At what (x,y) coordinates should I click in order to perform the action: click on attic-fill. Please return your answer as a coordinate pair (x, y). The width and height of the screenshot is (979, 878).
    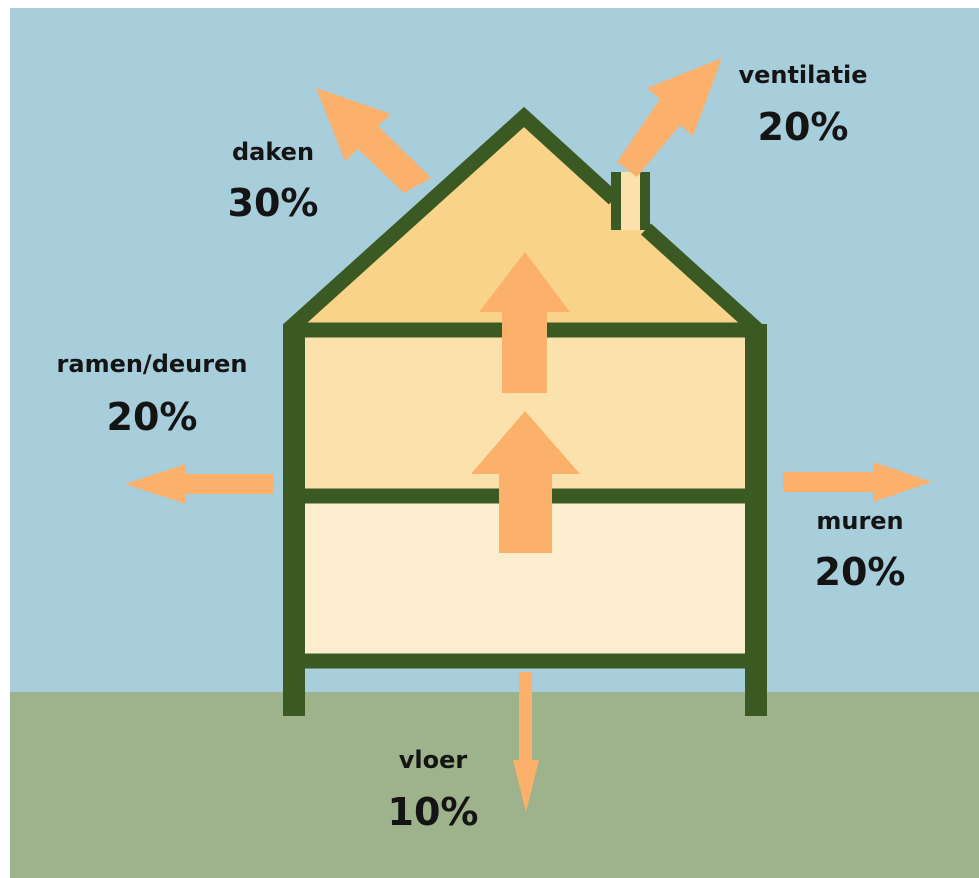
    Looking at the image, I should click on (525, 223).